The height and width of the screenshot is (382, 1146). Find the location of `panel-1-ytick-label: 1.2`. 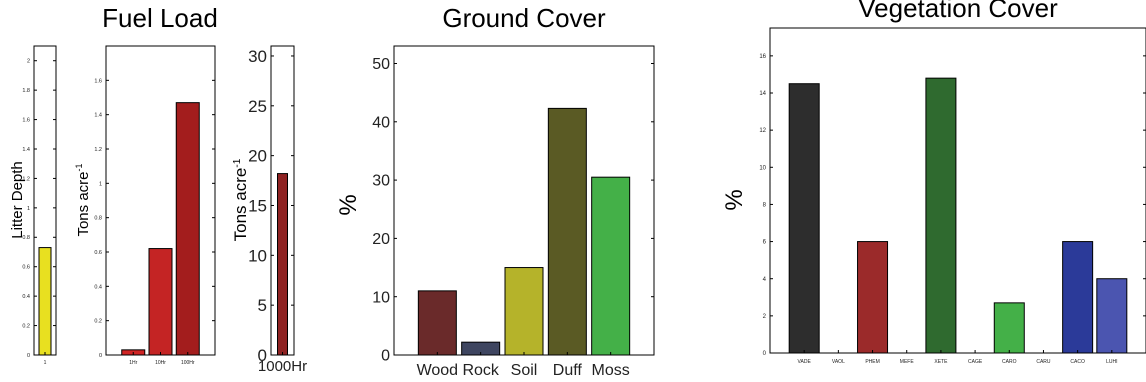

panel-1-ytick-label: 1.2 is located at coordinates (26, 179).